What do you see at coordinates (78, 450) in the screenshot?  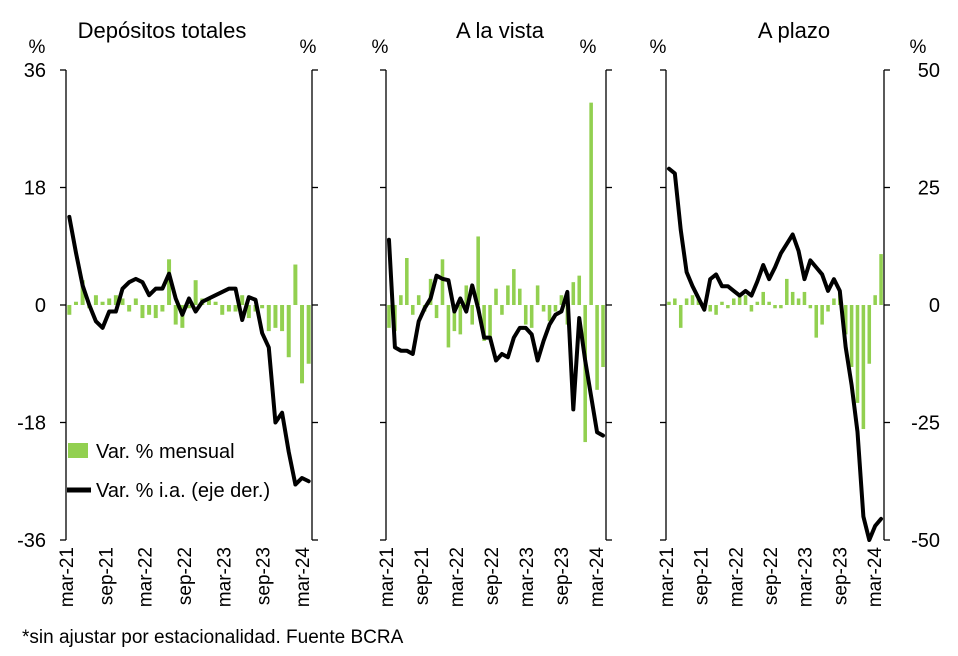 I see `legend-bar-swatch` at bounding box center [78, 450].